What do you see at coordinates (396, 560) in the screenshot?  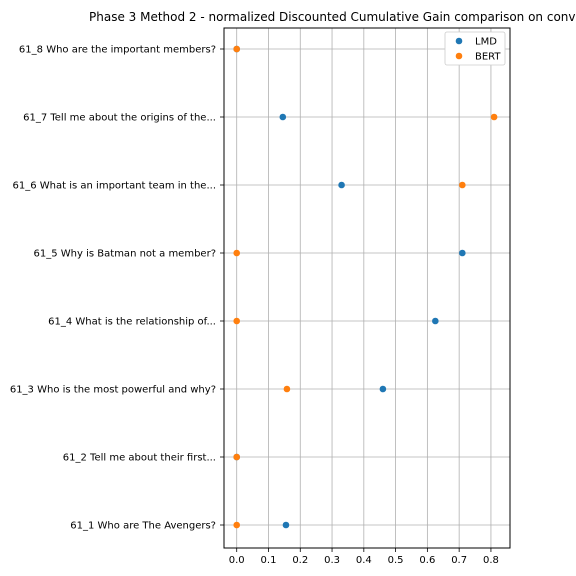 I see `x-tick-label: 0.5` at bounding box center [396, 560].